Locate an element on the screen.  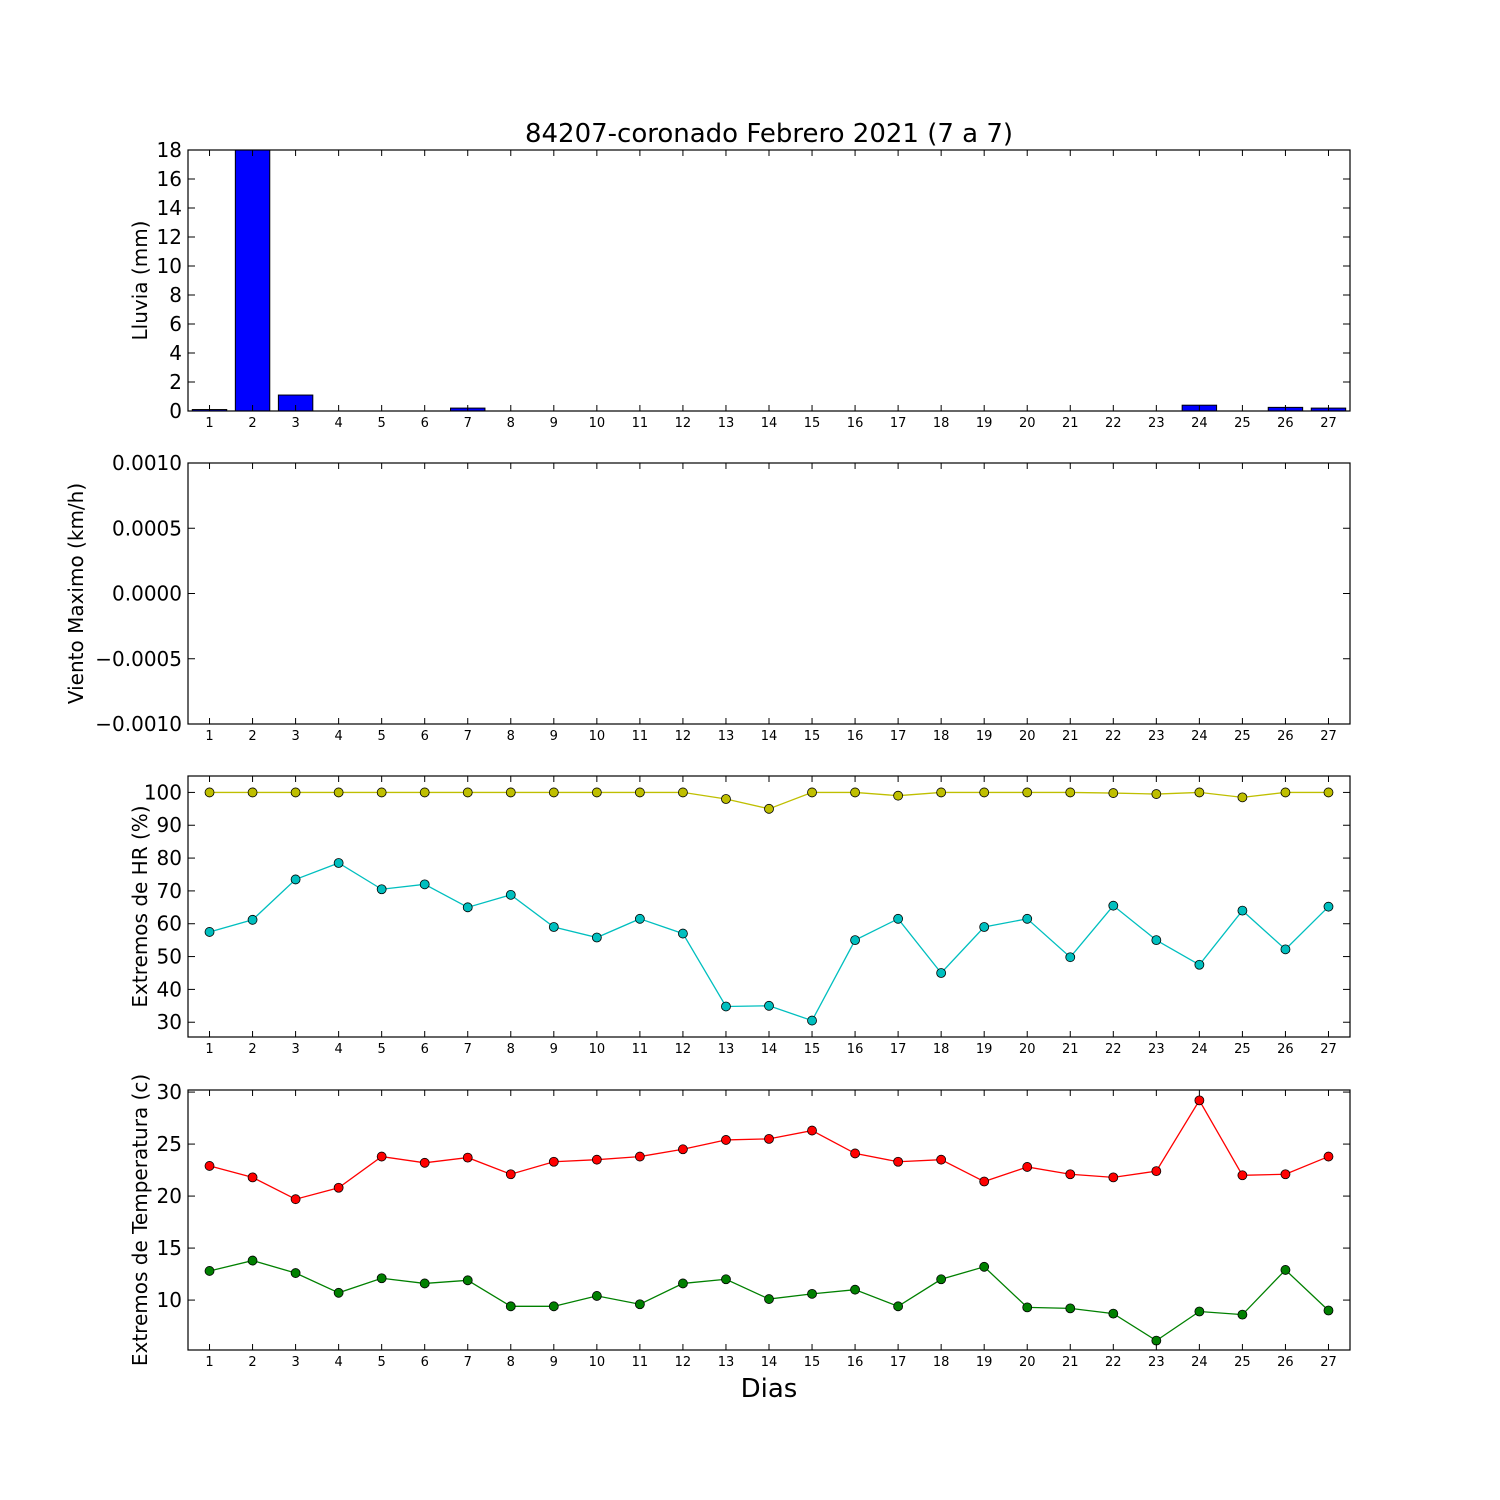
xtick-label: 23 is located at coordinates (1156, 423).